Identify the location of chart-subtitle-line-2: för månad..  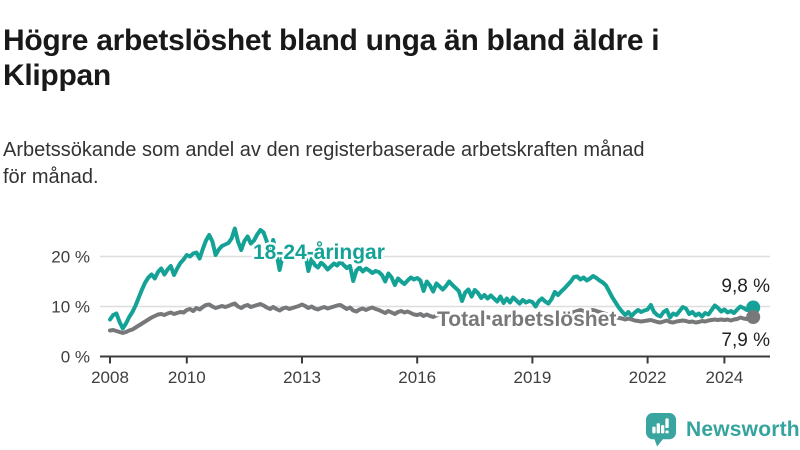
(51, 177).